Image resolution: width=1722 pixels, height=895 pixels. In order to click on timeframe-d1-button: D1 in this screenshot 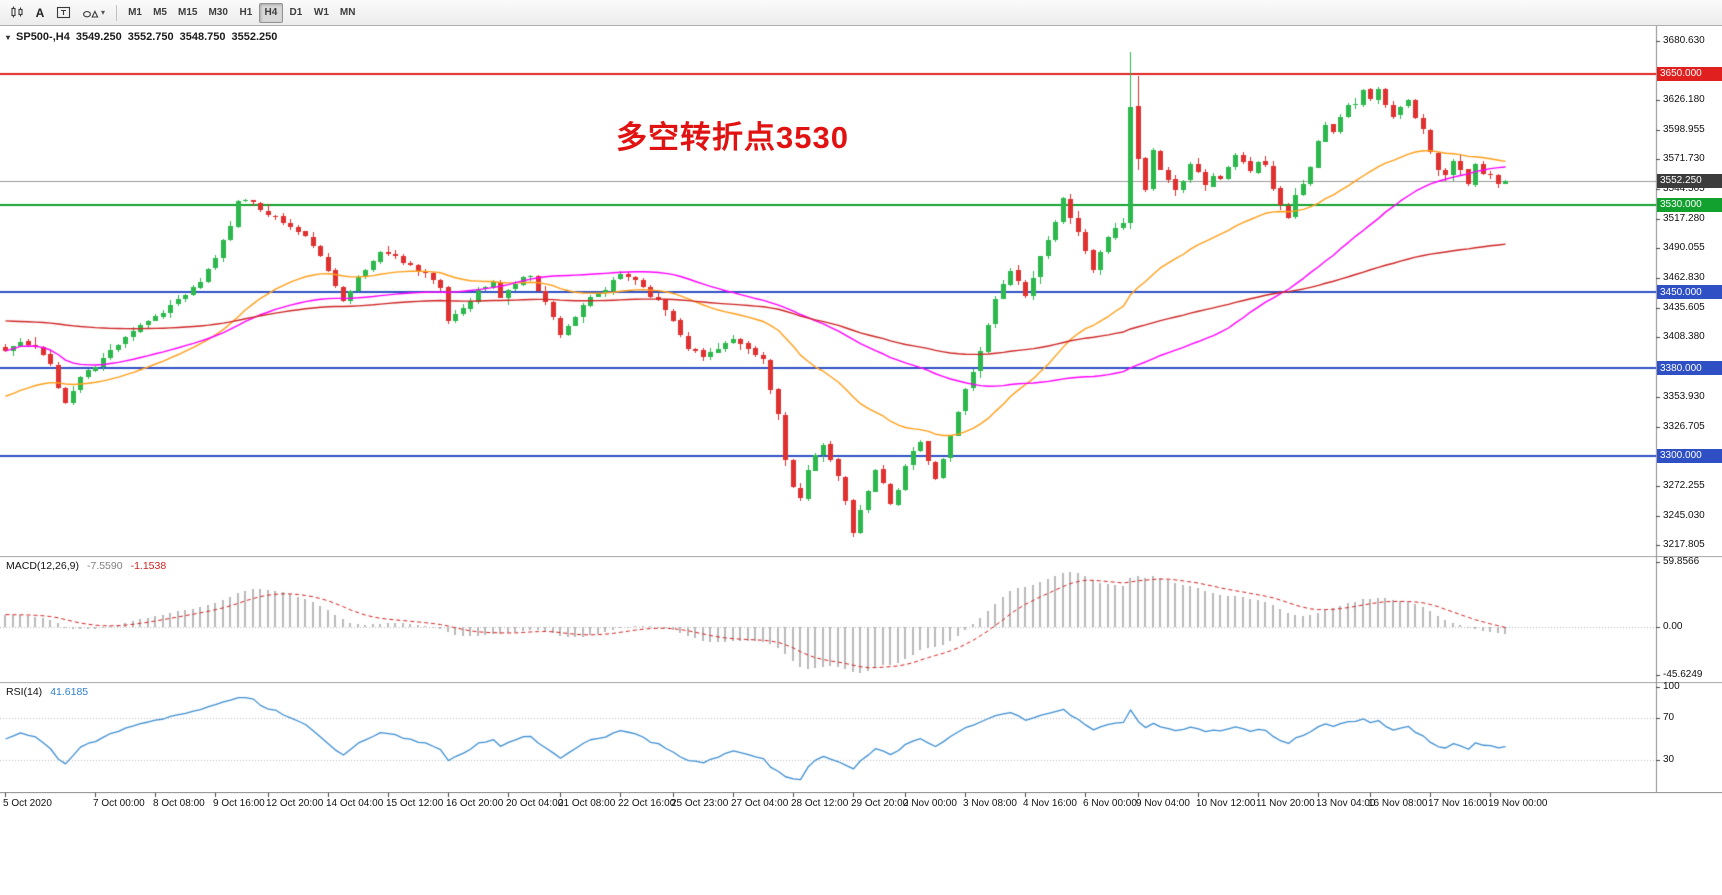, I will do `click(296, 13)`.